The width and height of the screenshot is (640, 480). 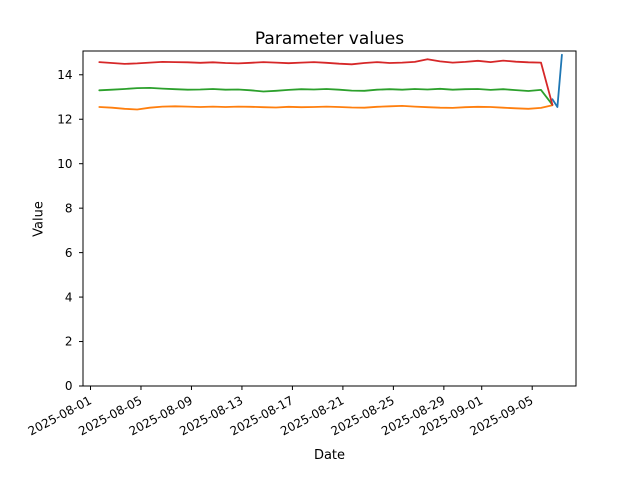 What do you see at coordinates (39, 219) in the screenshot?
I see `y-axis-label: Value` at bounding box center [39, 219].